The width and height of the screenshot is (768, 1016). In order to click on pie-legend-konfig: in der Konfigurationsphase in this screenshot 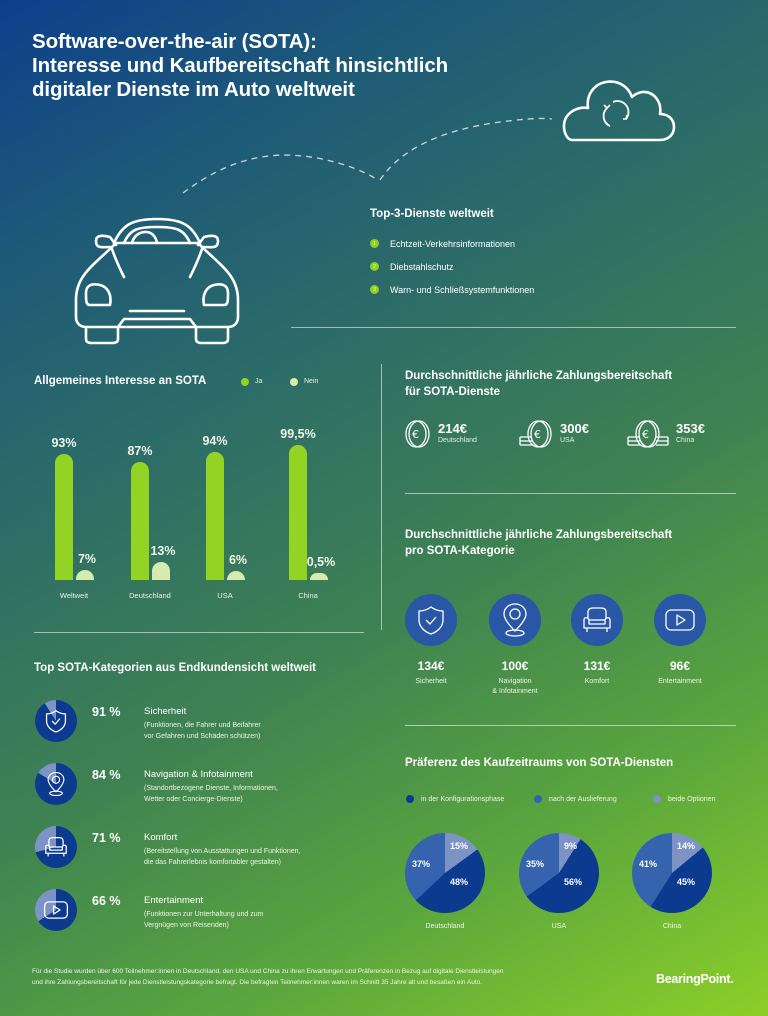, I will do `click(455, 799)`.